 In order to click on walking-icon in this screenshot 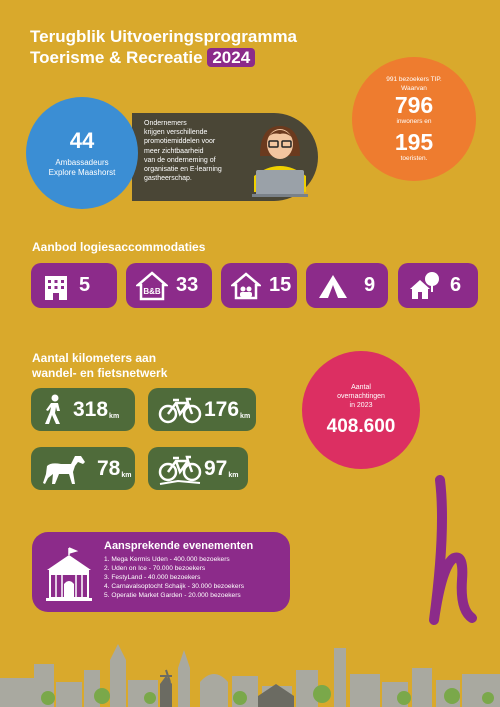, I will do `click(52, 409)`.